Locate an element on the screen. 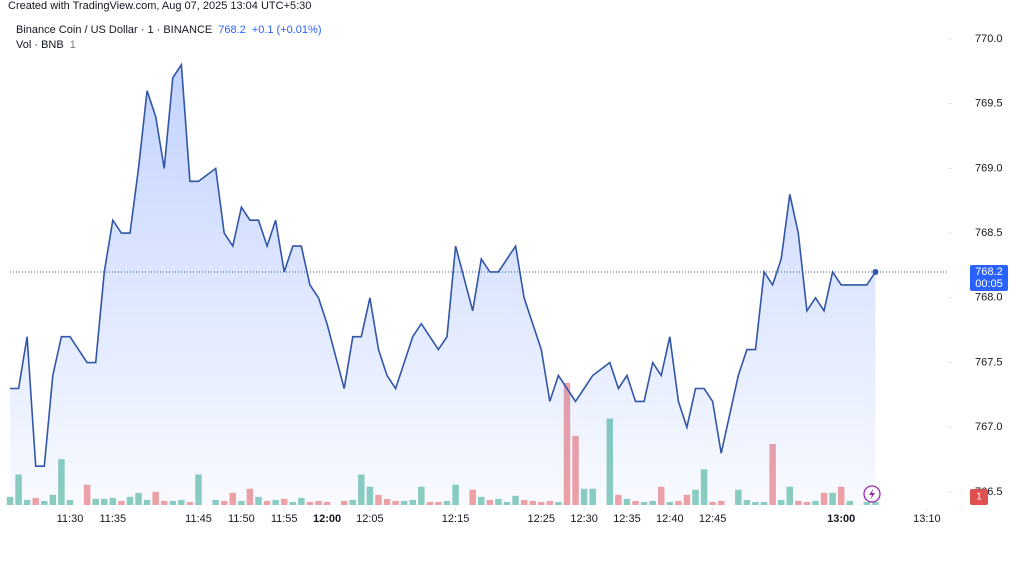 Image resolution: width=1024 pixels, height=576 pixels. volume-bar is located at coordinates (875, 503).